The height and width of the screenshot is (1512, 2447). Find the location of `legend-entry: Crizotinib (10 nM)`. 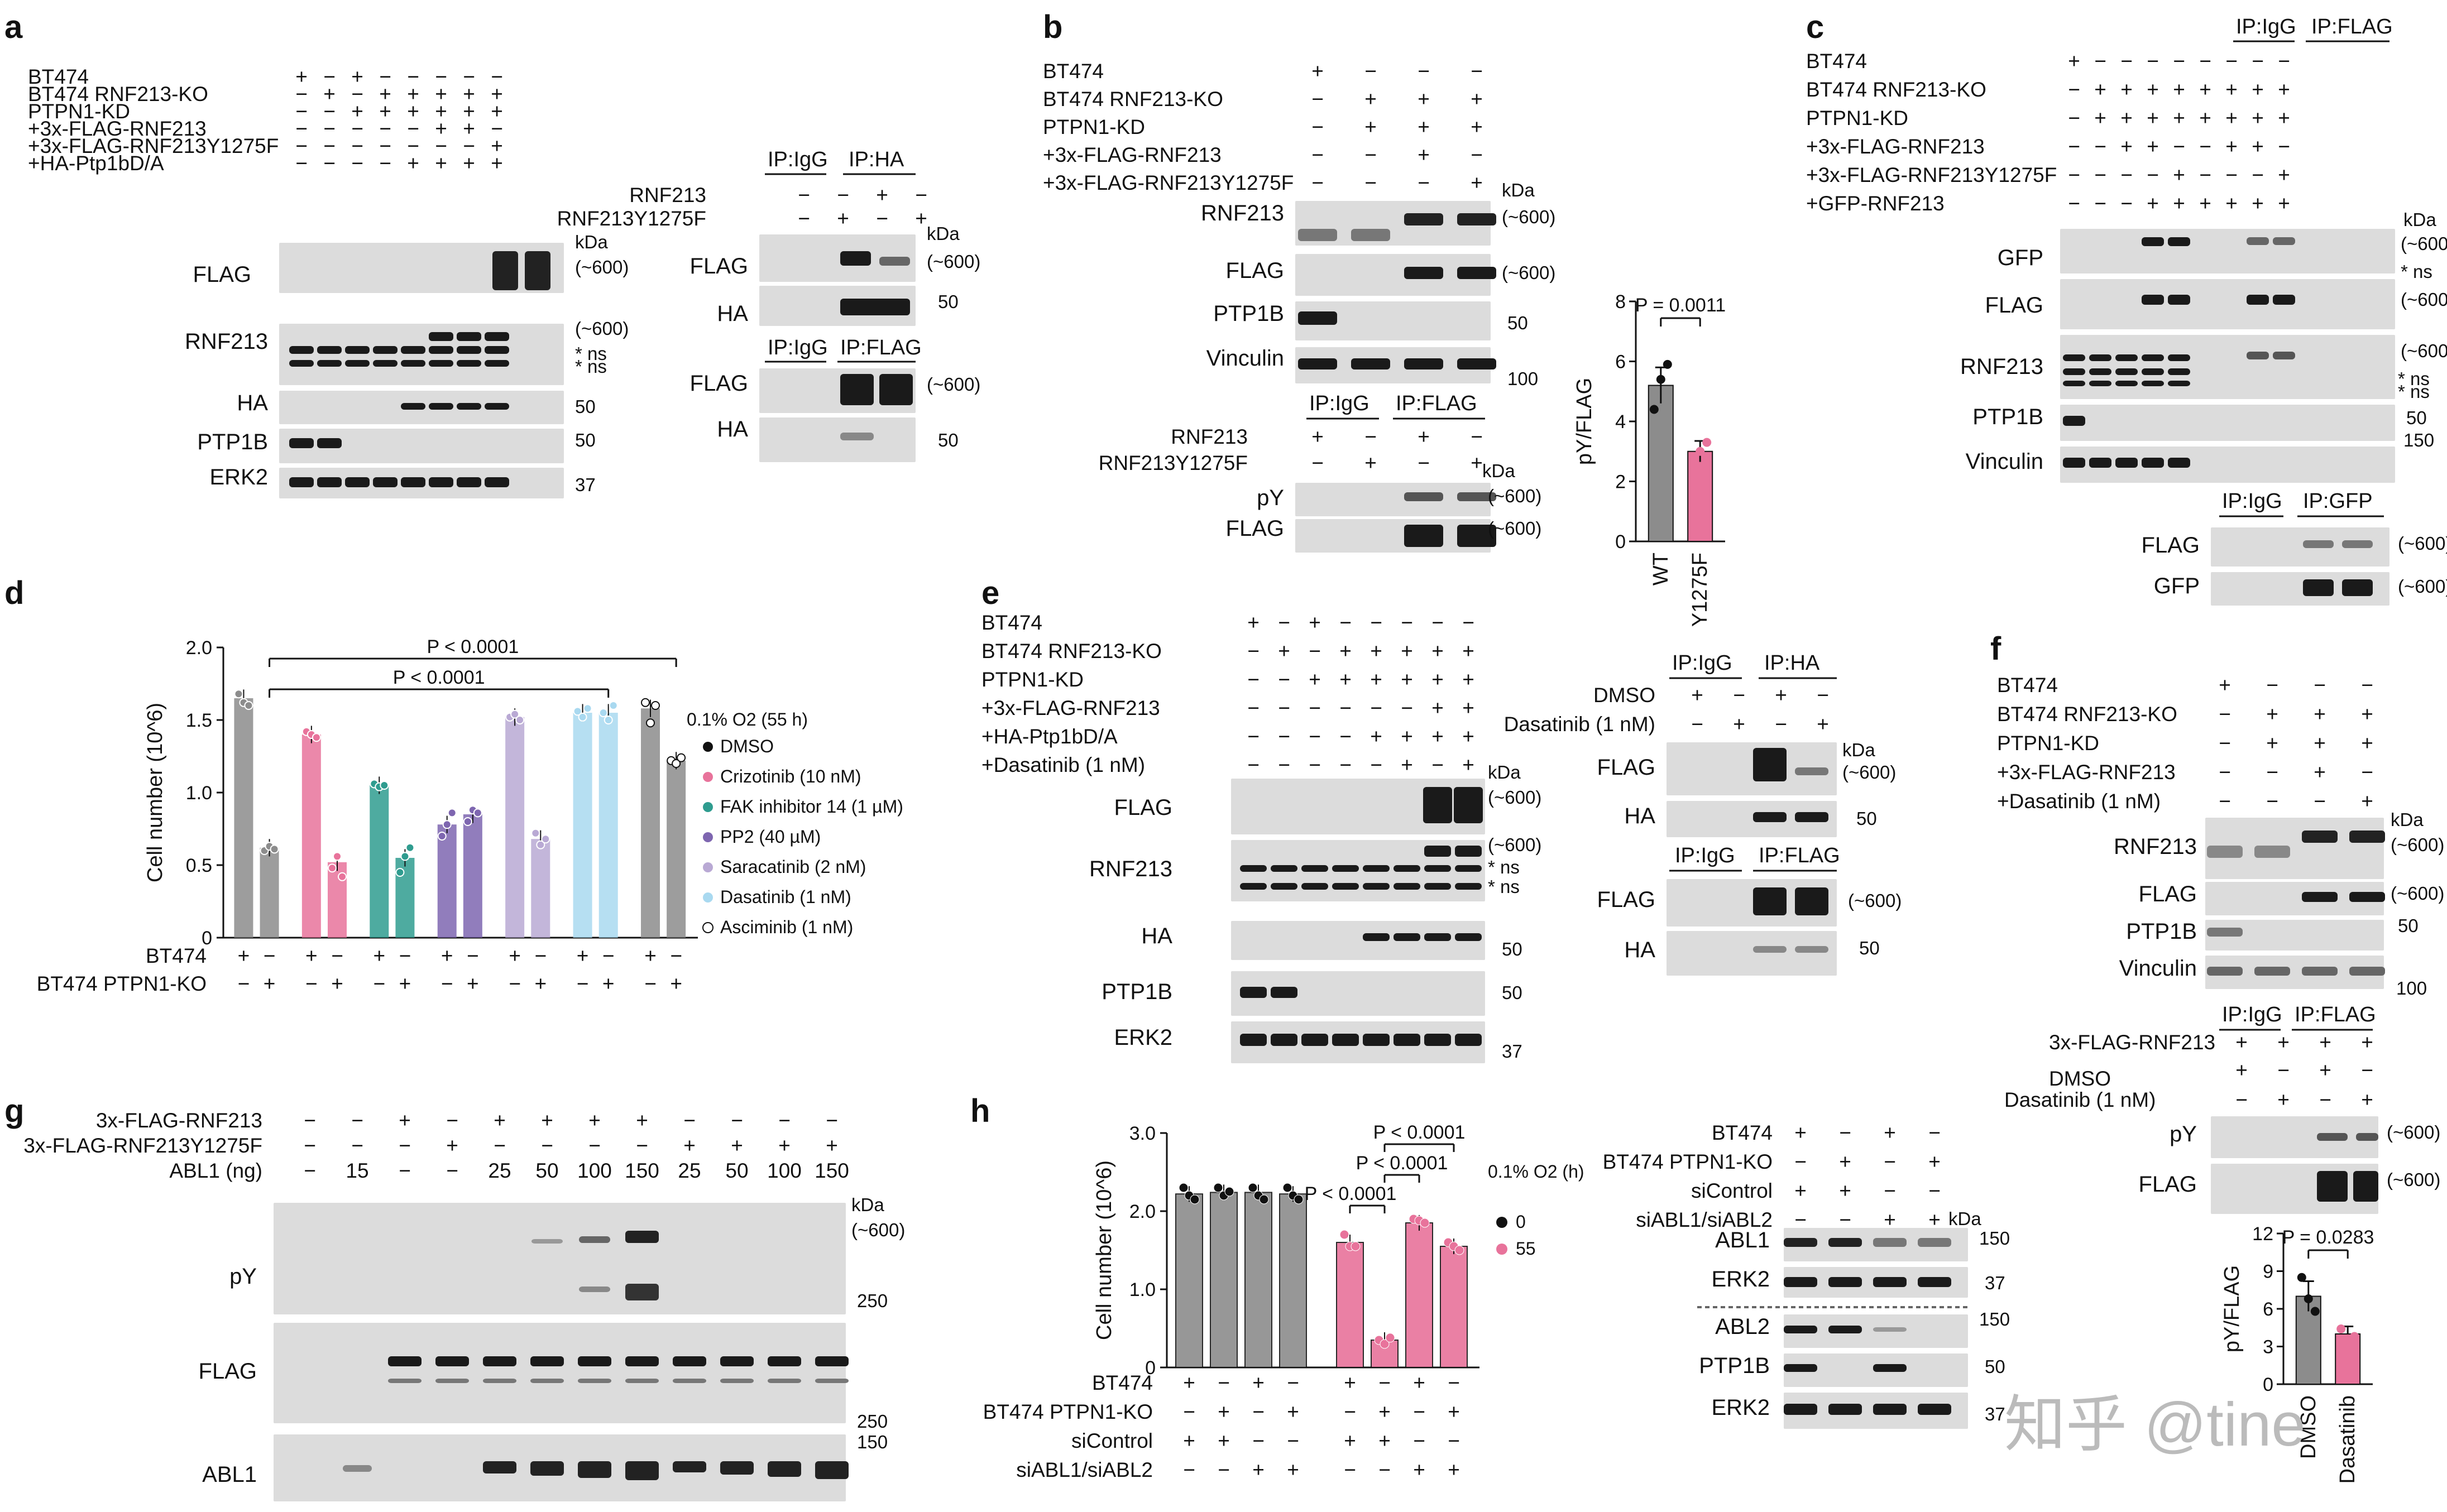

legend-entry: Crizotinib (10 nM) is located at coordinates (790, 776).